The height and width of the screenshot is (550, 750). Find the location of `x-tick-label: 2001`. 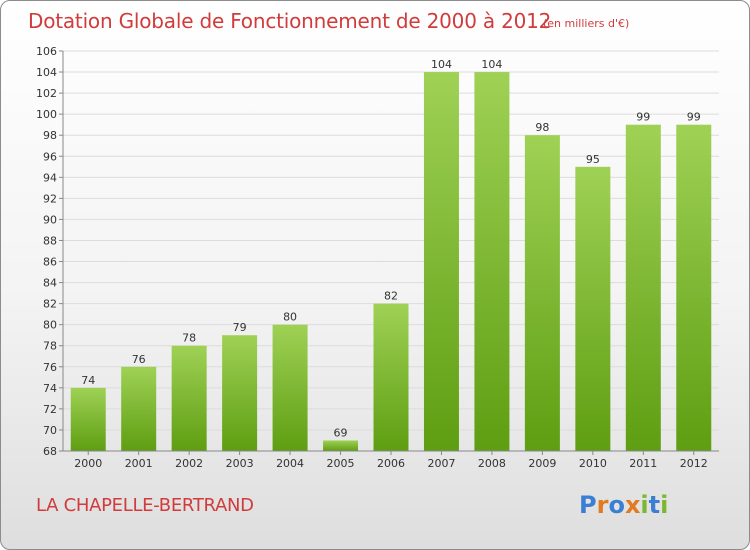

x-tick-label: 2001 is located at coordinates (139, 463).